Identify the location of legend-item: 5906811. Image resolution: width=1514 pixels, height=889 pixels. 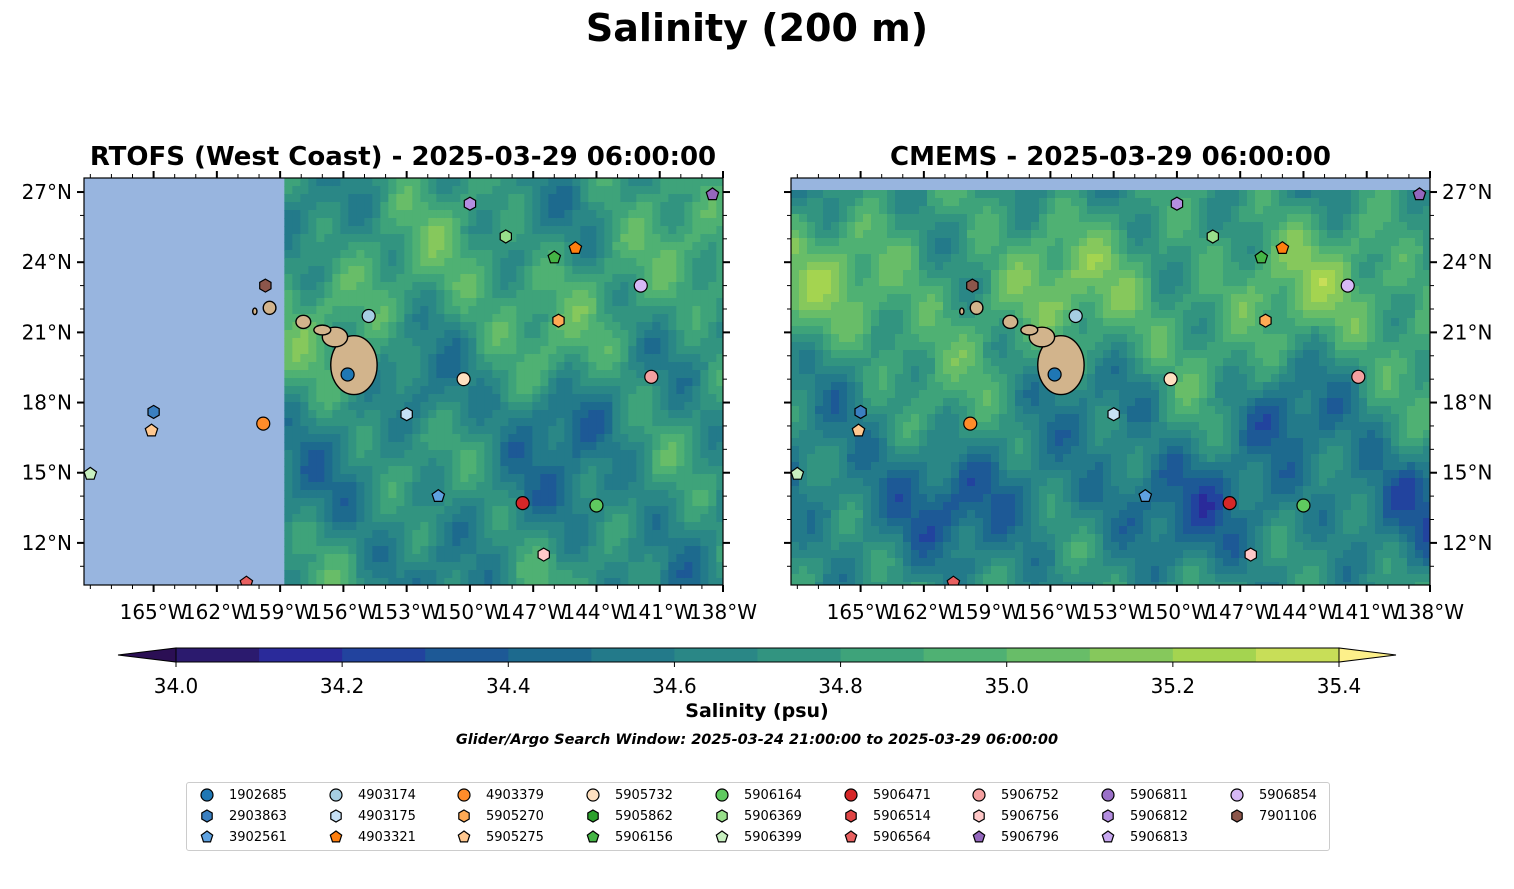
(1144, 795).